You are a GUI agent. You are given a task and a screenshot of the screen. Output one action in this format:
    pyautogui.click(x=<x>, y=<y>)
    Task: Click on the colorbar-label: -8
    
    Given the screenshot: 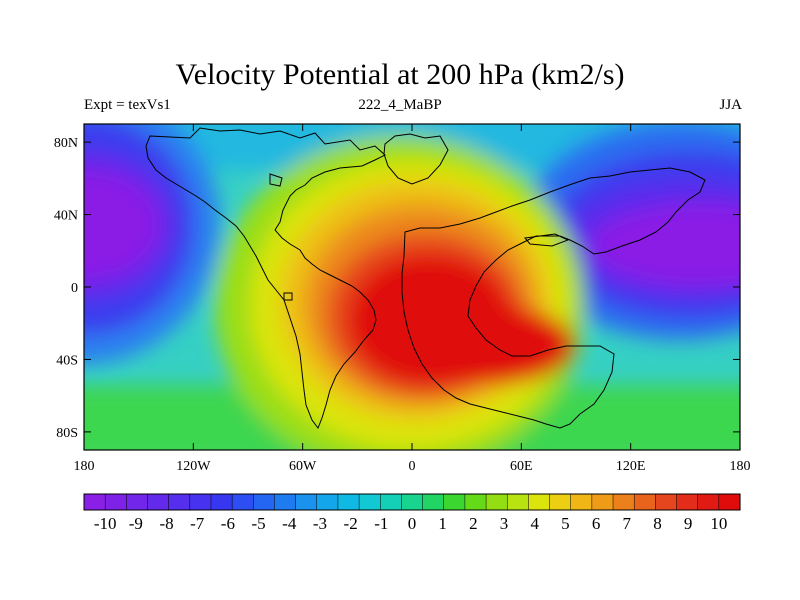 What is the action you would take?
    pyautogui.click(x=166, y=523)
    